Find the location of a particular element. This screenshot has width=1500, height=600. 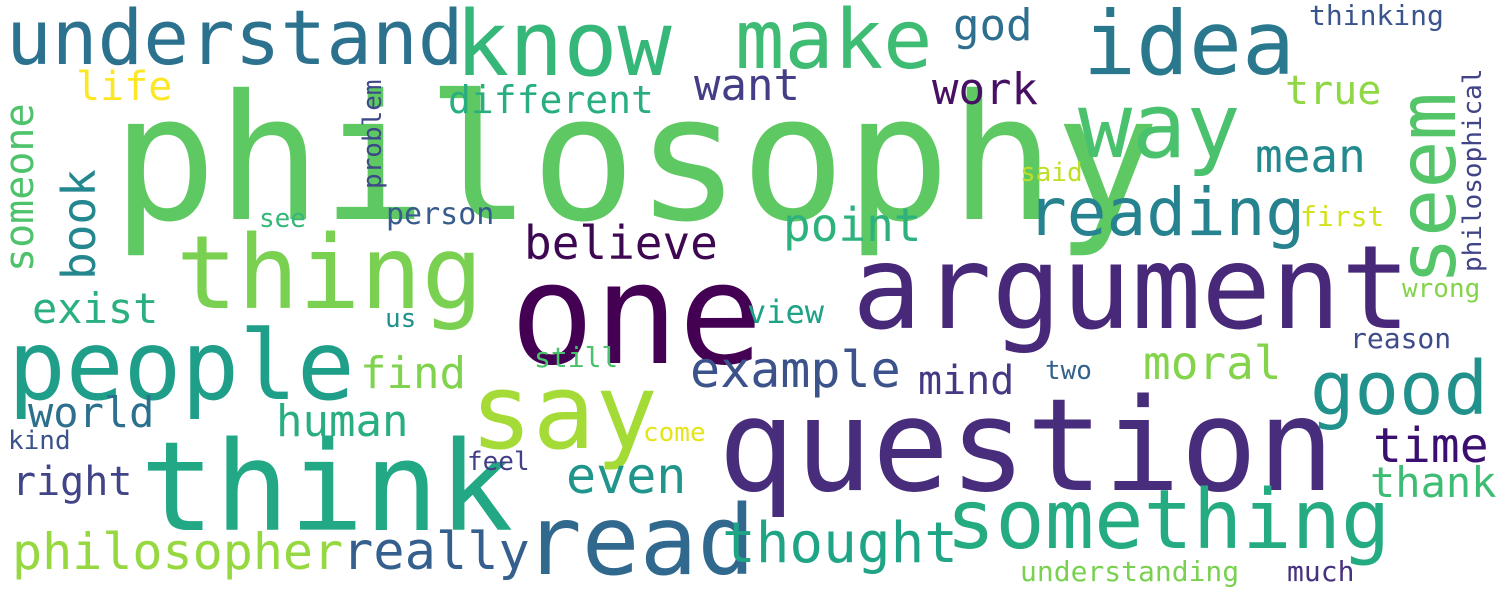

word-something: something is located at coordinates (1168, 520).